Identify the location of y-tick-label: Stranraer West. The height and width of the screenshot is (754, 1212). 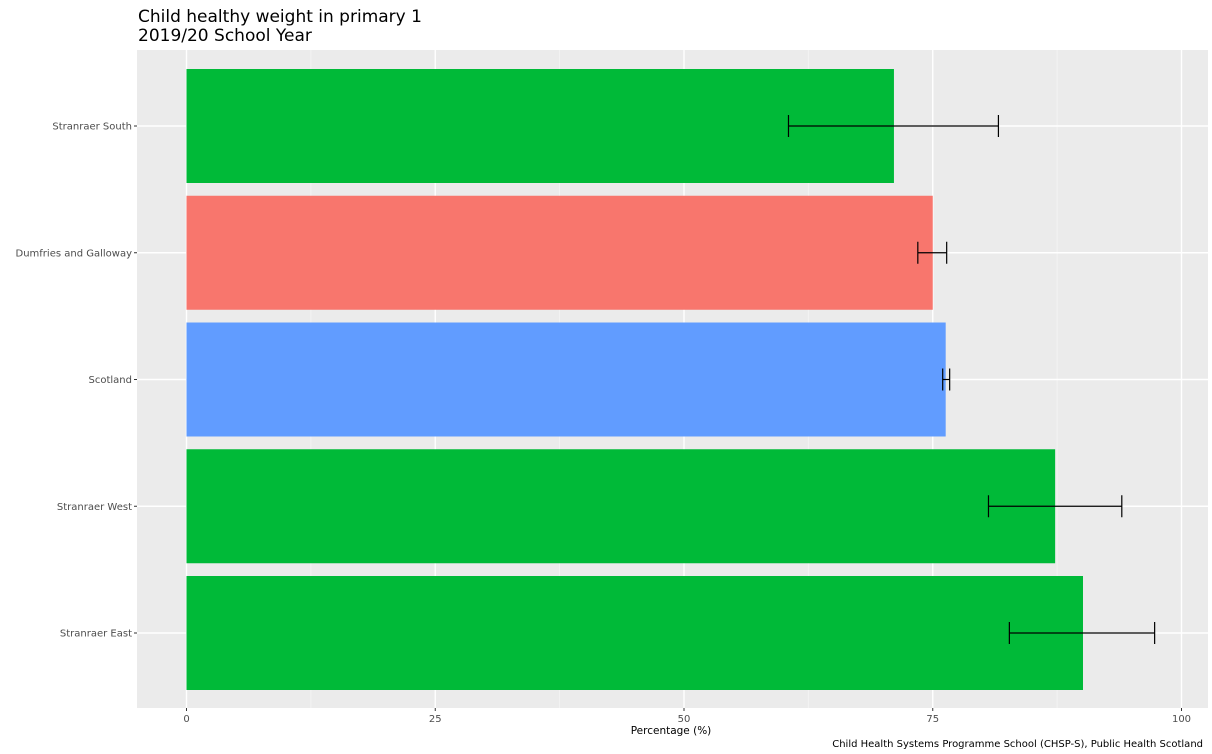
(94, 507).